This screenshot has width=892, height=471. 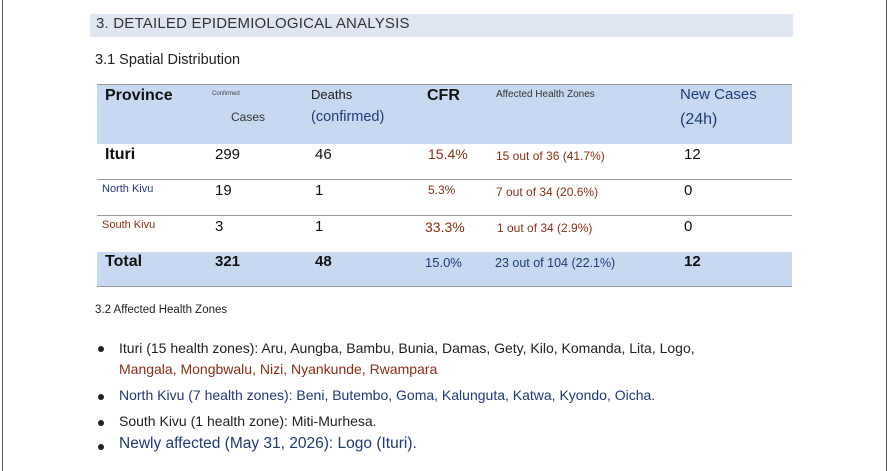 I want to click on row-ituri-cfr: 15.4%, so click(x=448, y=154).